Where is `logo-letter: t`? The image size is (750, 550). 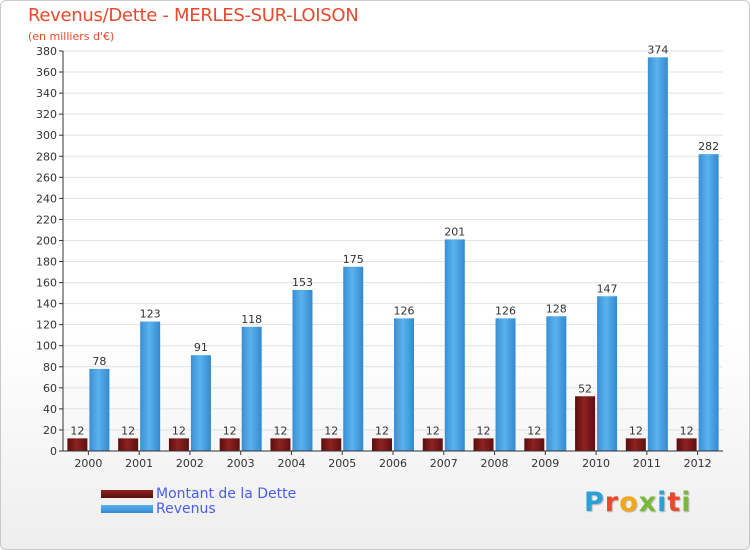 logo-letter: t is located at coordinates (674, 502).